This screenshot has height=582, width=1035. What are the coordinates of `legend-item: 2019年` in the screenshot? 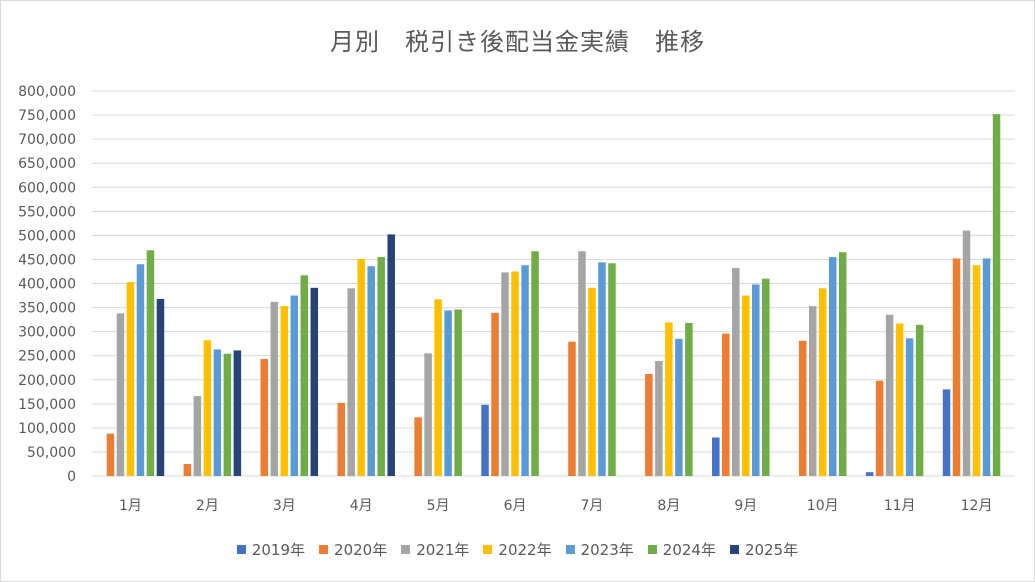 It's located at (271, 549).